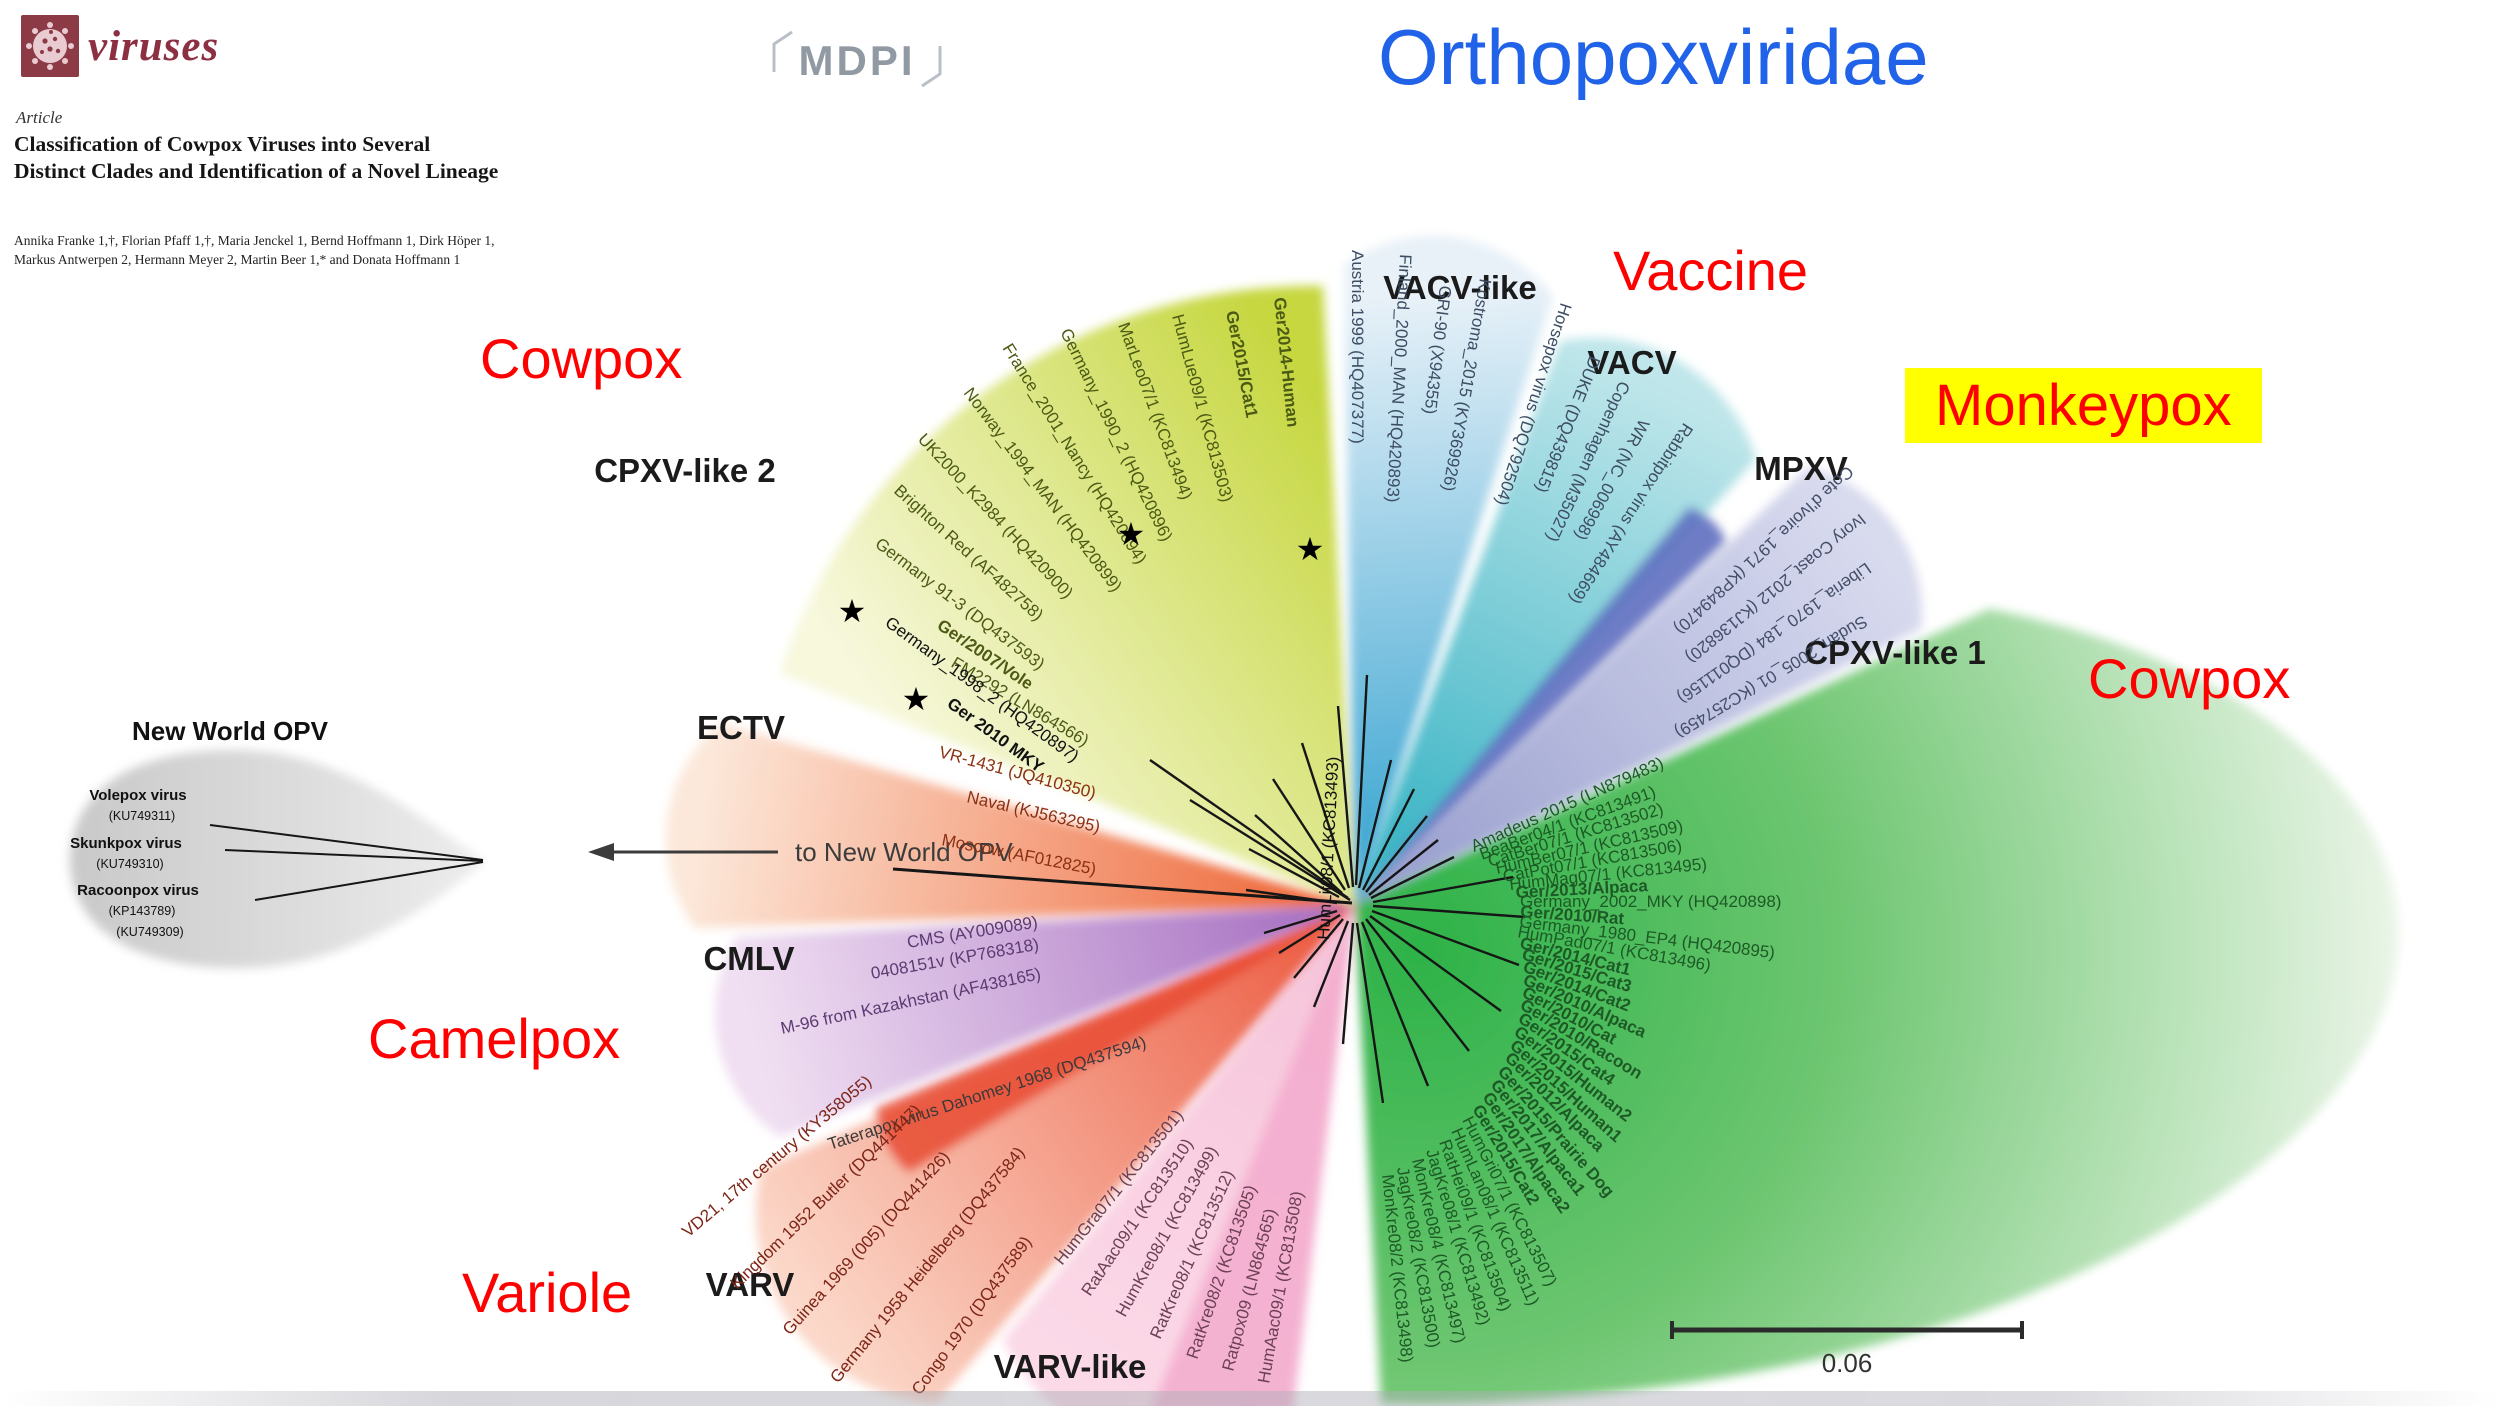 The width and height of the screenshot is (2500, 1406). Describe the element at coordinates (1801, 468) in the screenshot. I see `clade-name-mpxv: MPXV` at that location.